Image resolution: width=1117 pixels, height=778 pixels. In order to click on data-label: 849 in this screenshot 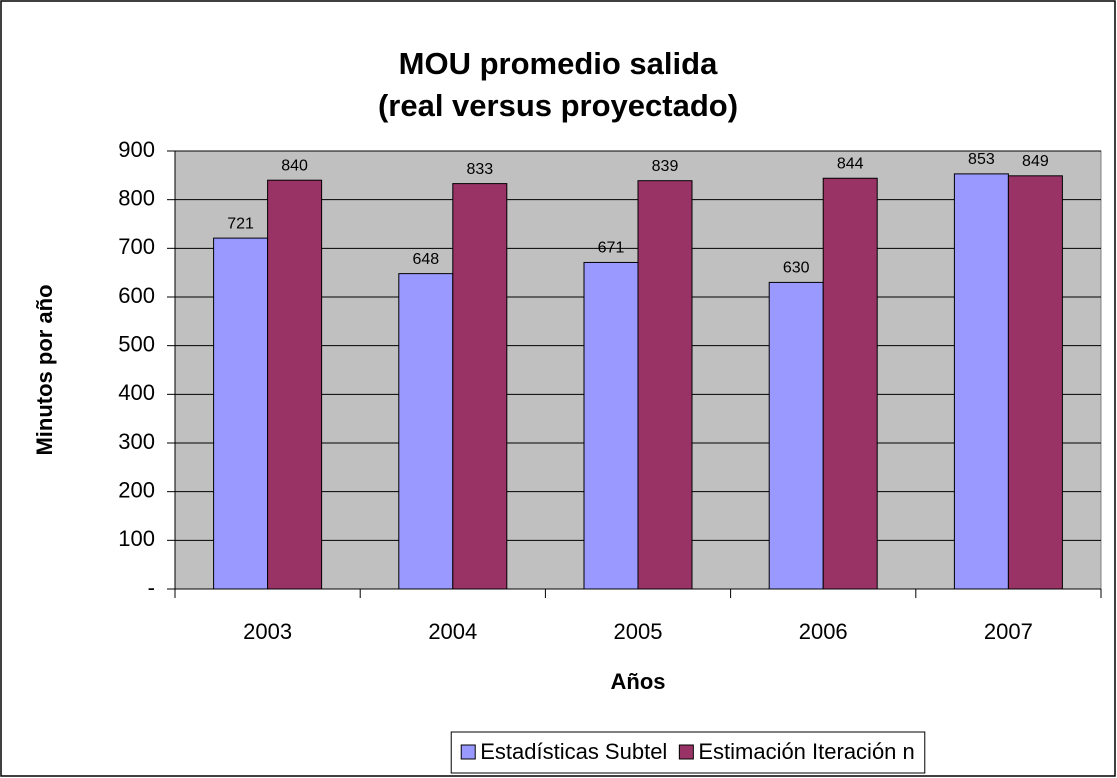, I will do `click(1035, 161)`.